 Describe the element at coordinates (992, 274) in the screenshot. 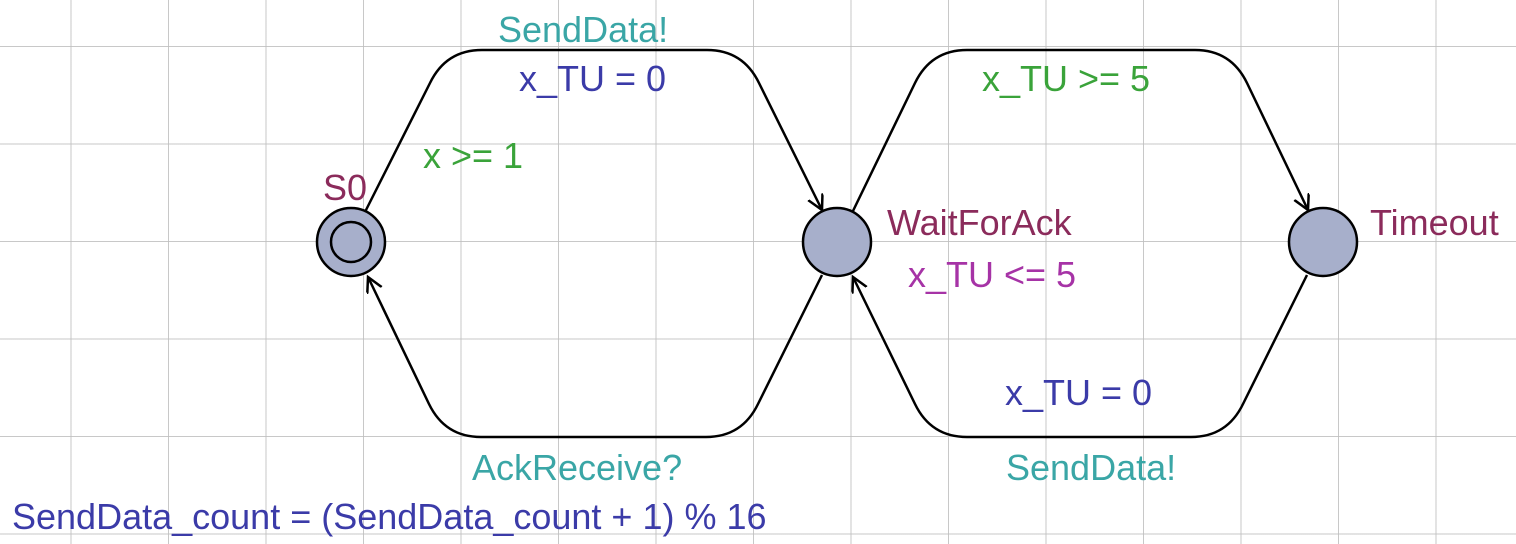

I see `invariant-label-waitforack: x_TU <= 5` at that location.